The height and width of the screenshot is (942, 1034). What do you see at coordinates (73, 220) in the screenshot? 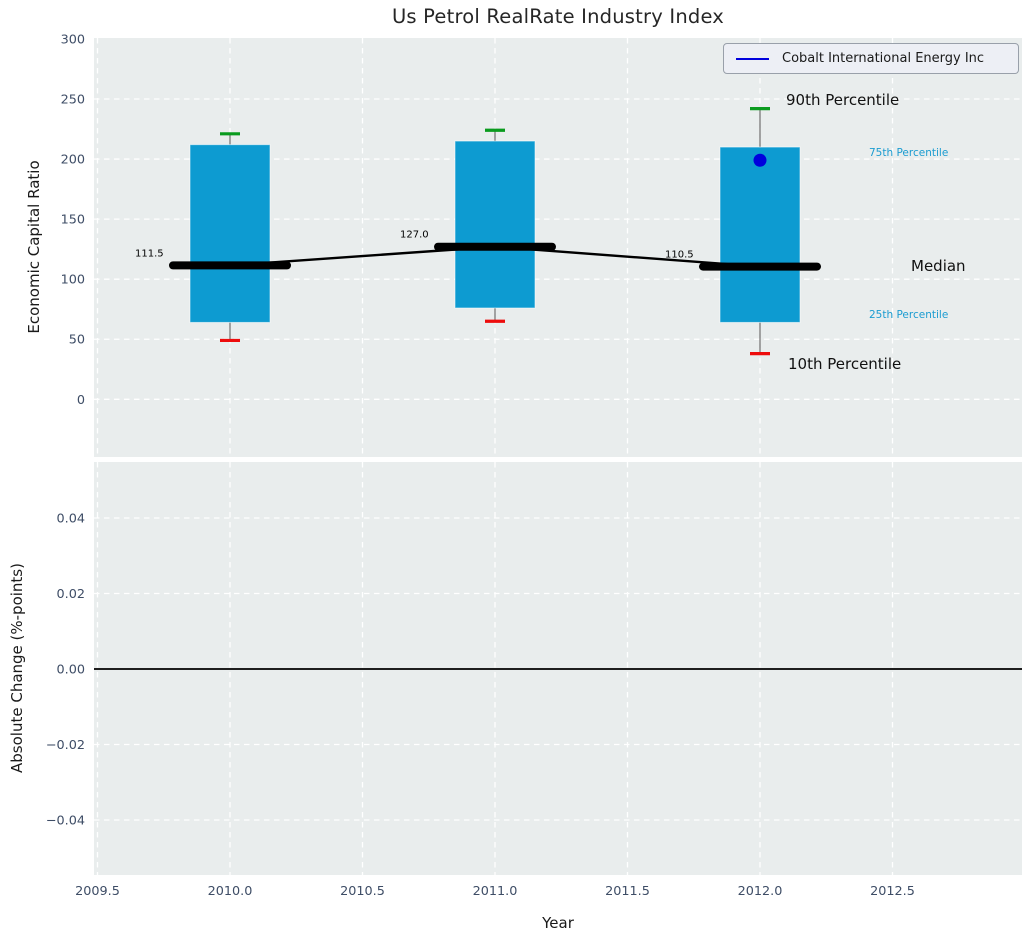
I see `ytick-label-top: 150` at bounding box center [73, 220].